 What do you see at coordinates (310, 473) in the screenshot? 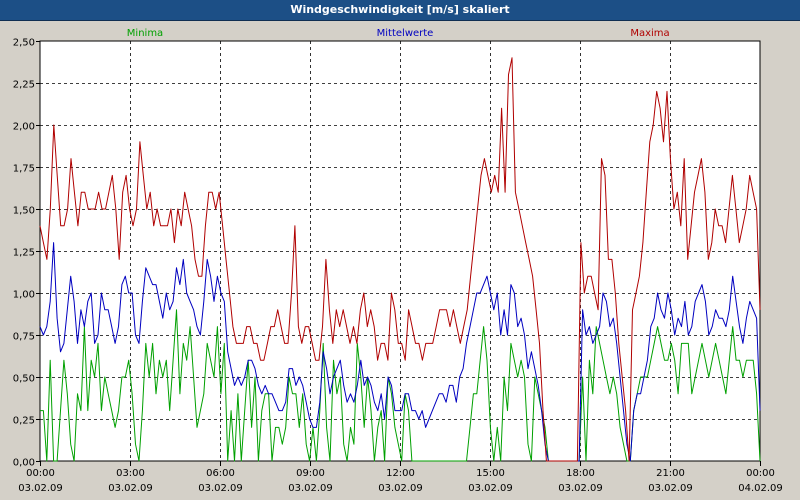
I see `x-tick-time-label: 09:00` at bounding box center [310, 473].